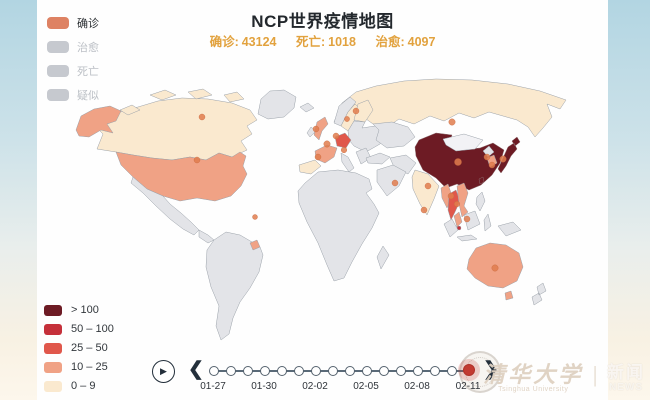 This screenshot has height=400, width=650. Describe the element at coordinates (463, 142) in the screenshot. I see `country-mongolia` at that location.